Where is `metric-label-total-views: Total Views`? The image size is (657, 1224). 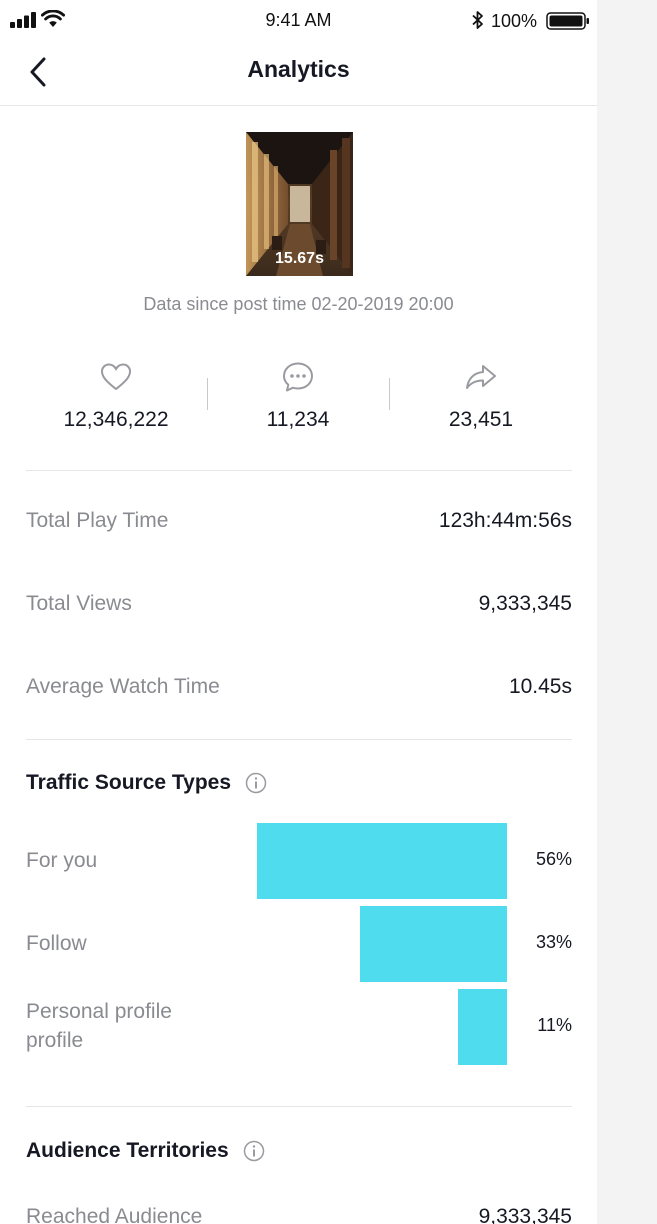
metric-label-total-views: Total Views is located at coordinates (79, 603).